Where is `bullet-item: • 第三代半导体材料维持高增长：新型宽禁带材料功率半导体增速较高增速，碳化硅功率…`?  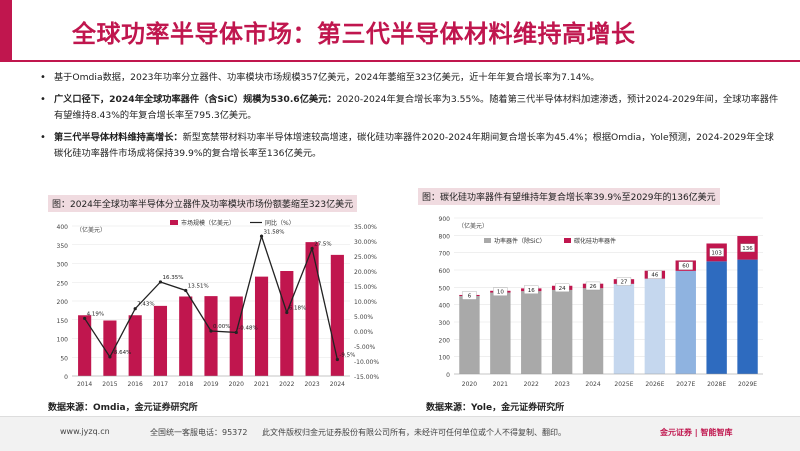
bullet-item: • 第三代半导体材料维持高增长：新型宽禁带材料功率半导体增速较高增速，碳化硅功率… is located at coordinates (410, 146).